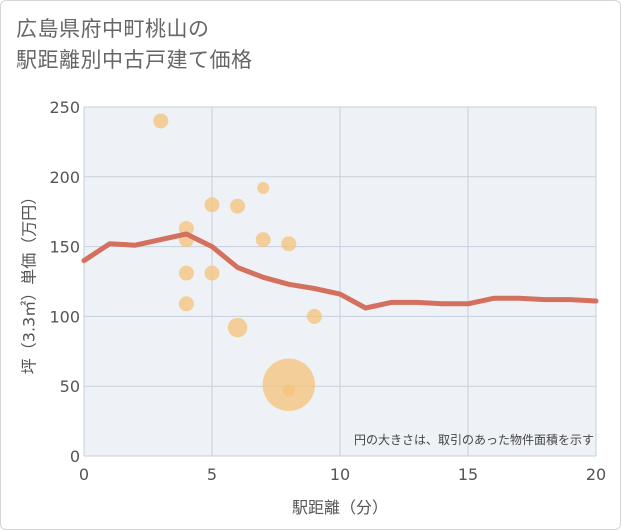 This screenshot has width=621, height=530. What do you see at coordinates (340, 474) in the screenshot?
I see `x-tick-label: 10` at bounding box center [340, 474].